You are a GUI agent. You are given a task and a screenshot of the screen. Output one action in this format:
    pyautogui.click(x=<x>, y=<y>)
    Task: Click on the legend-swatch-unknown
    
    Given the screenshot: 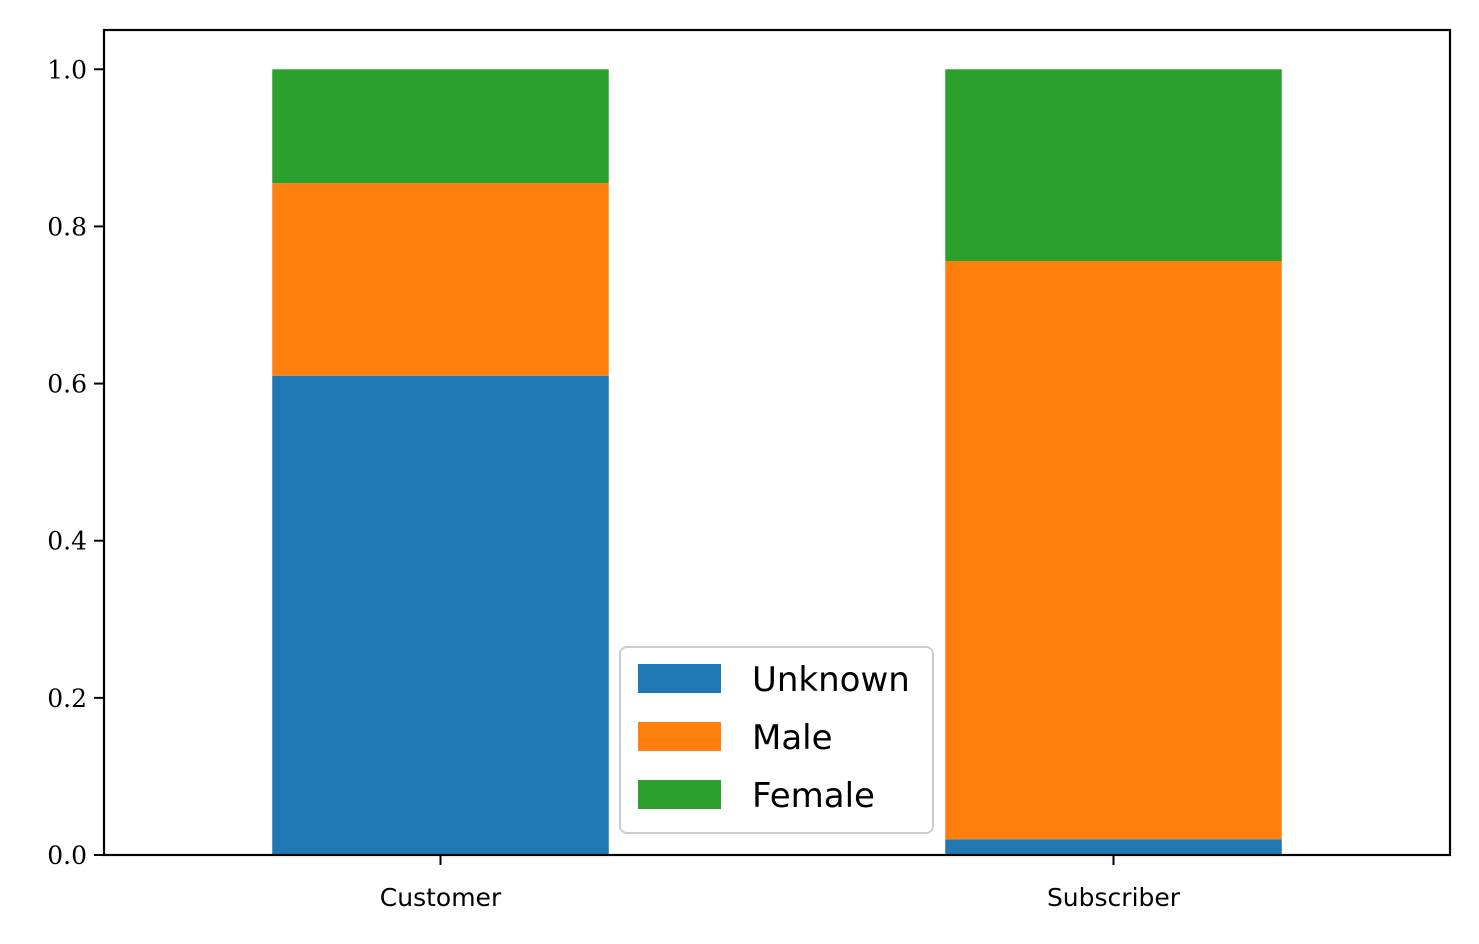 What is the action you would take?
    pyautogui.click(x=679, y=678)
    